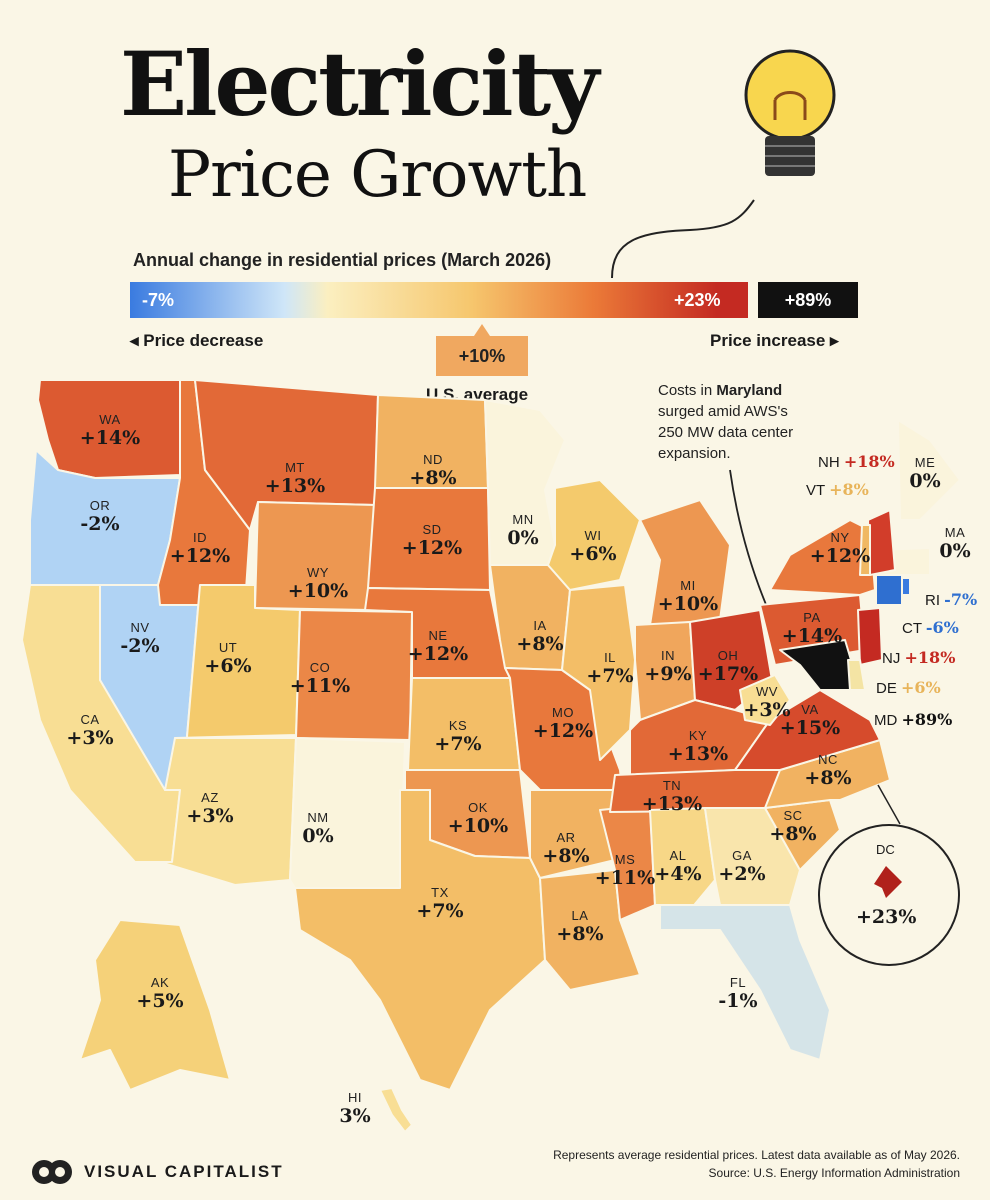 This screenshot has height=1200, width=990. Describe the element at coordinates (808, 300) in the screenshot. I see `legend-outlier-label: +89%` at that location.